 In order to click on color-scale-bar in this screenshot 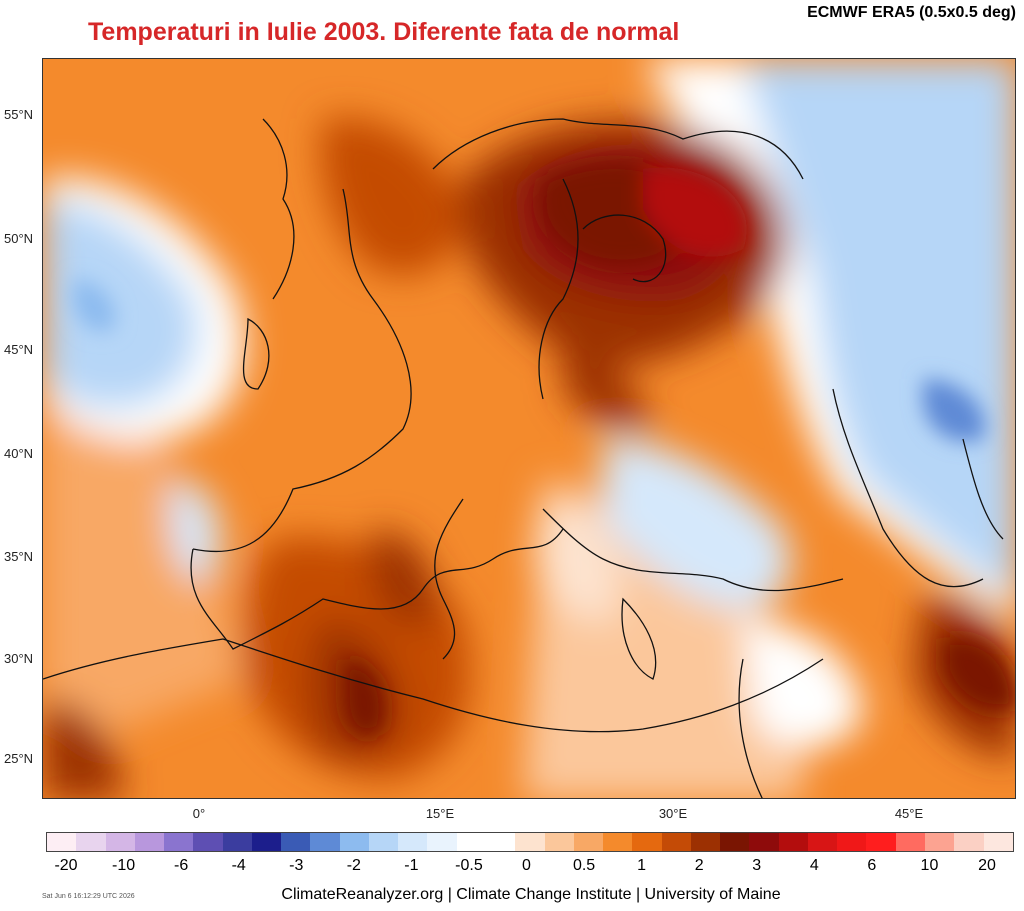, I will do `click(530, 842)`.